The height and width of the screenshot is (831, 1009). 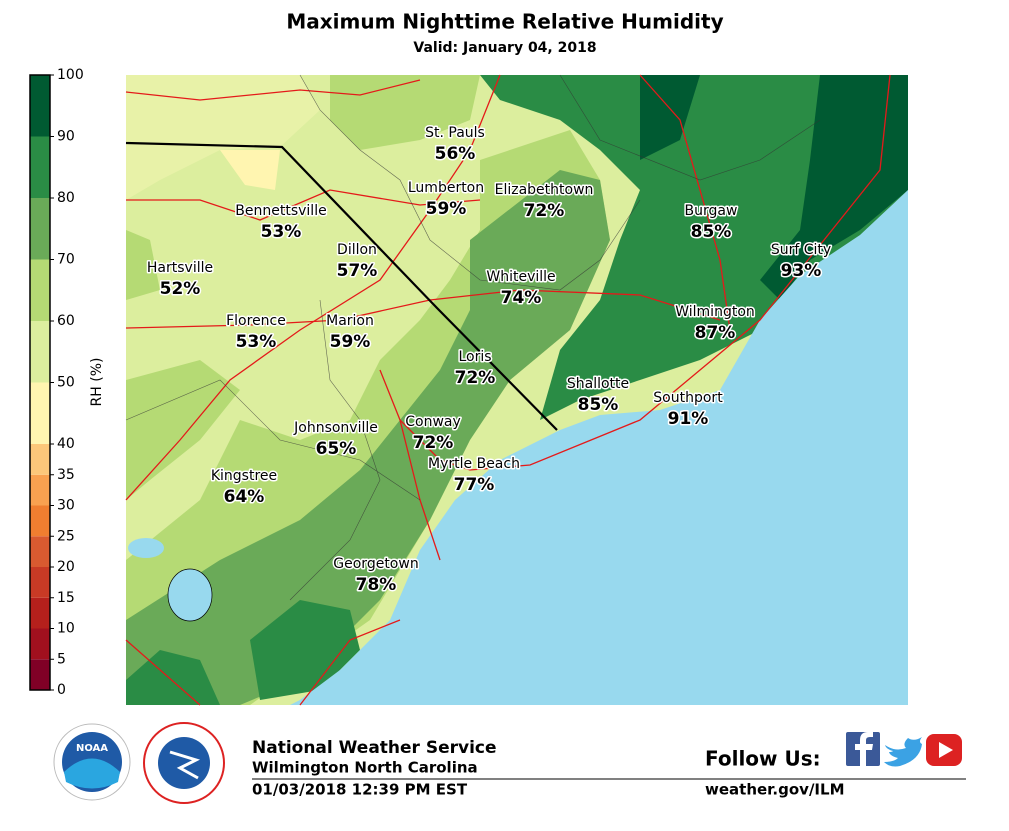 What do you see at coordinates (66, 598) in the screenshot?
I see `colorbar-tick-label: 15` at bounding box center [66, 598].